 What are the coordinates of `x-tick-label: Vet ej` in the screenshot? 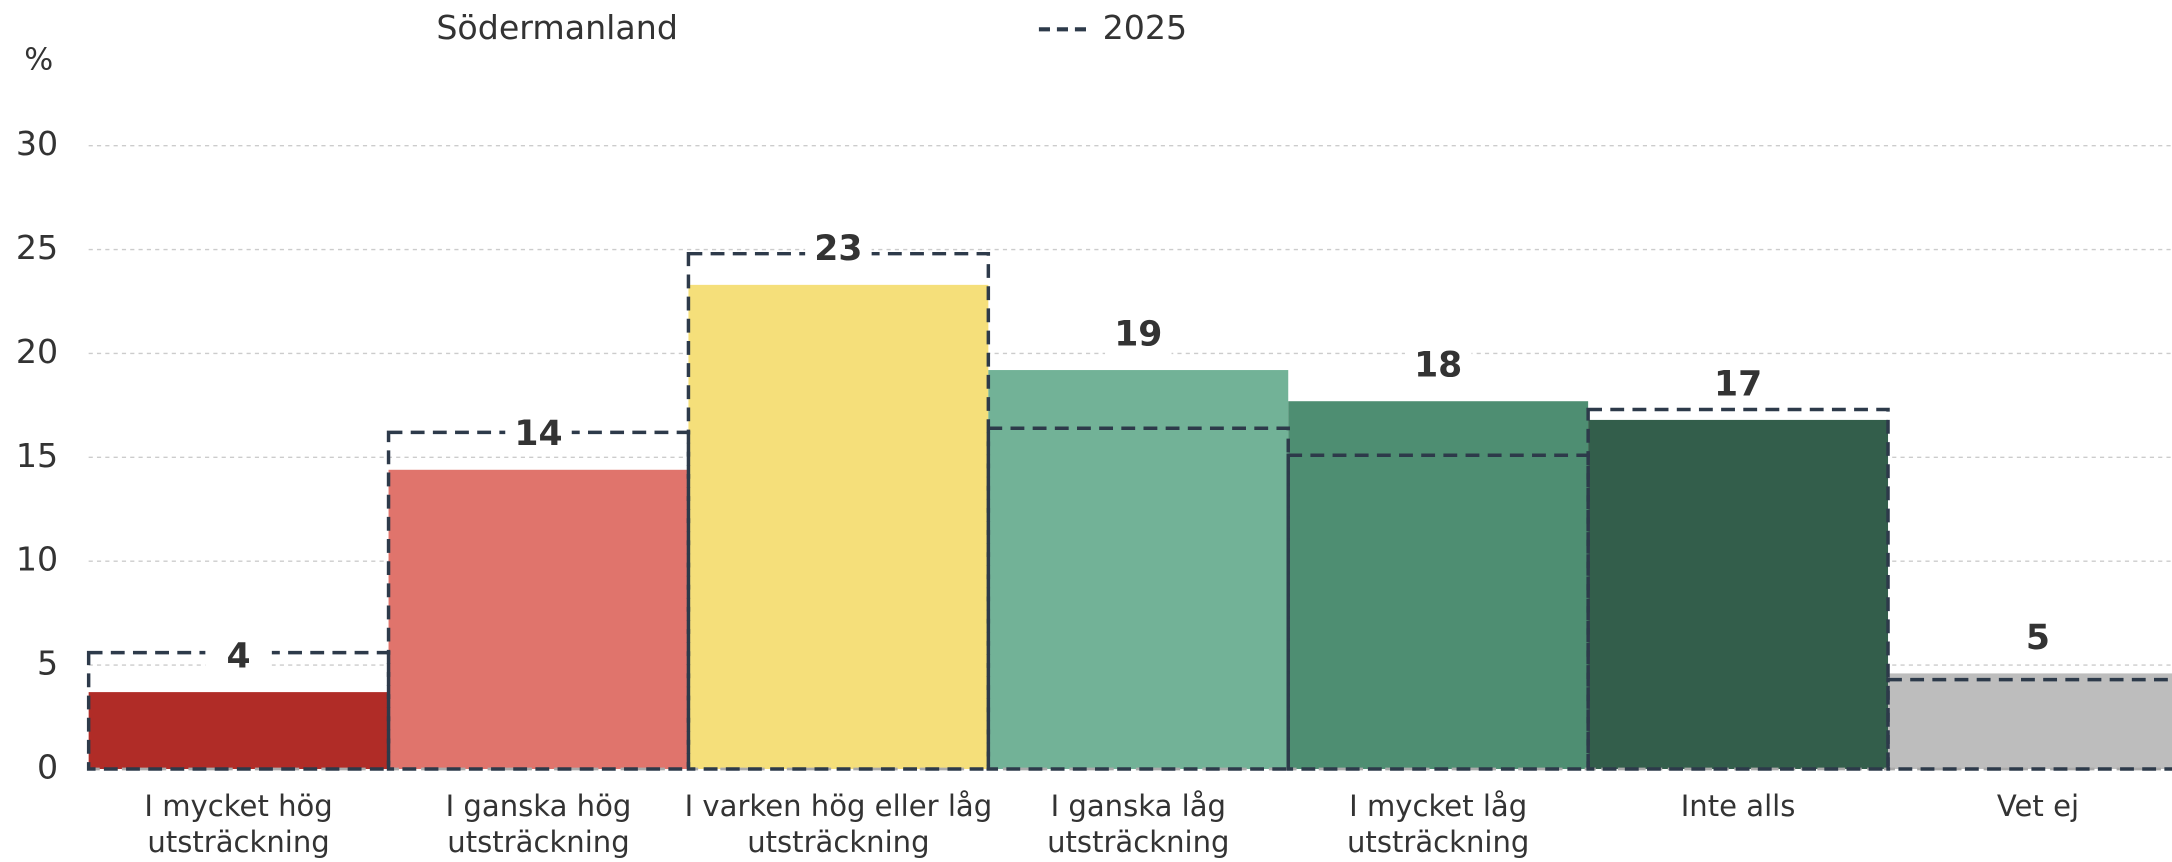 It's located at (2038, 806).